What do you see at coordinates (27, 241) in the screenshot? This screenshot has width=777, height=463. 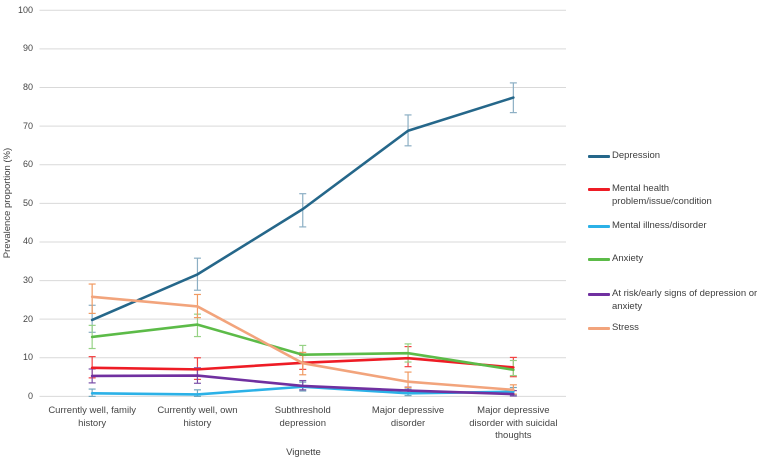 I see `y-tick-label: 40` at bounding box center [27, 241].